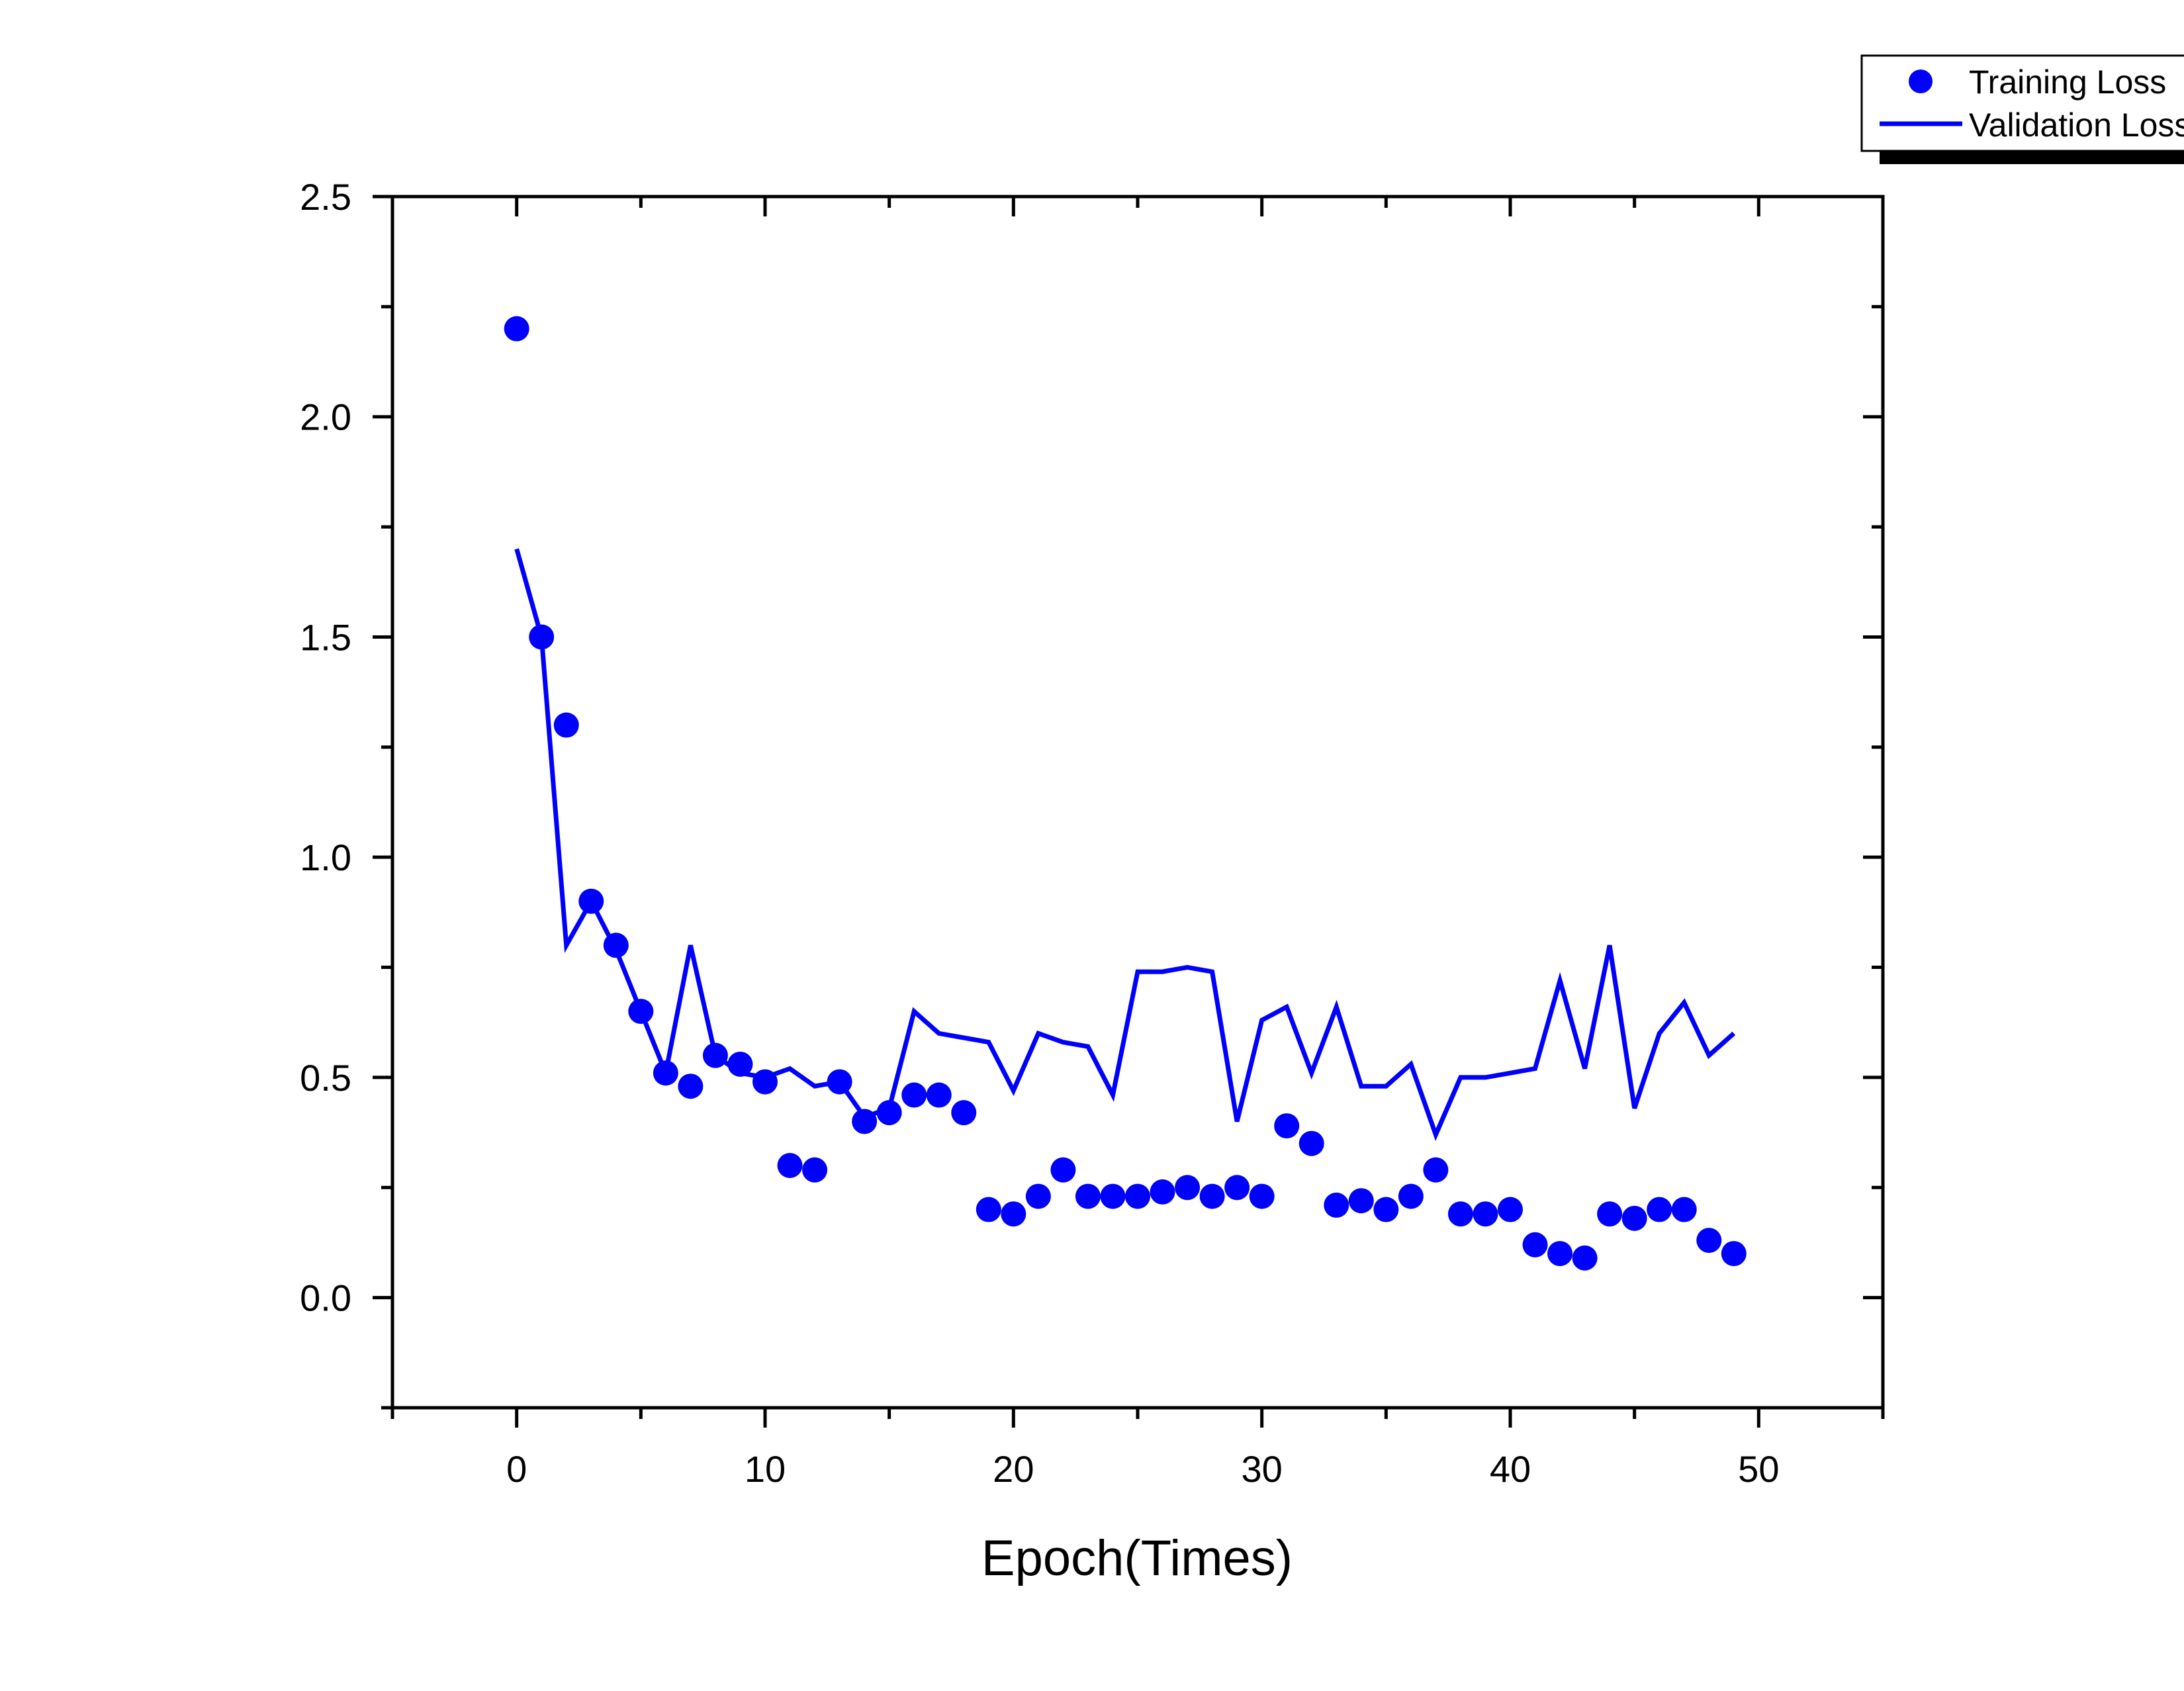 The height and width of the screenshot is (1691, 2184). What do you see at coordinates (325, 197) in the screenshot?
I see `y-tick-label: 2.5` at bounding box center [325, 197].